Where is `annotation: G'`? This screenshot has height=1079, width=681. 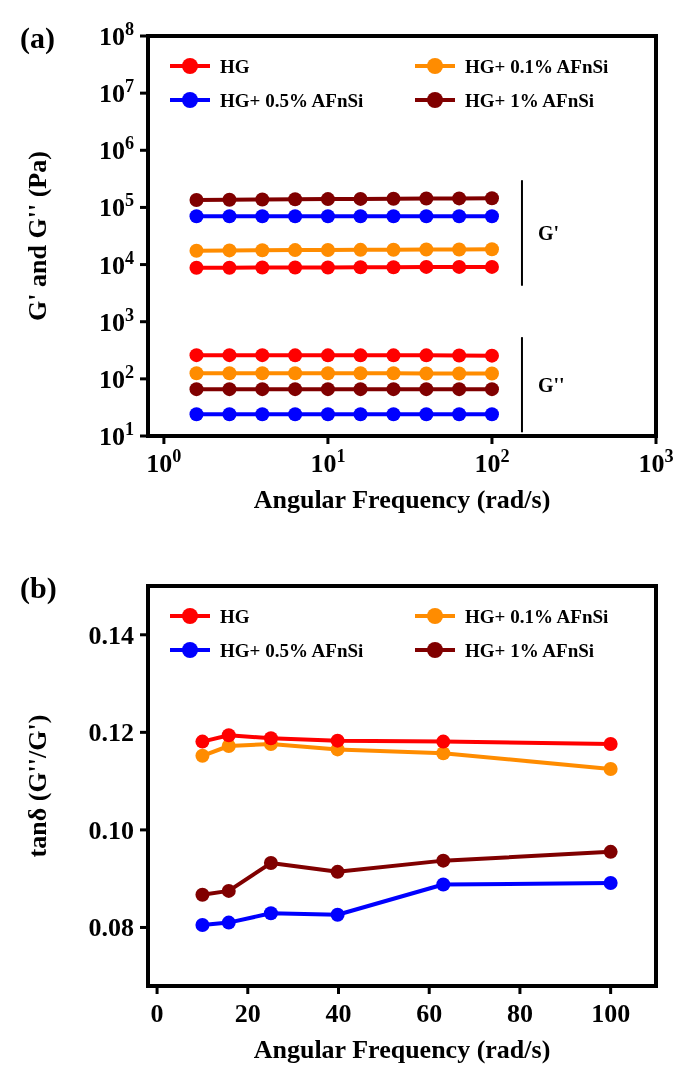 annotation: G' is located at coordinates (548, 232).